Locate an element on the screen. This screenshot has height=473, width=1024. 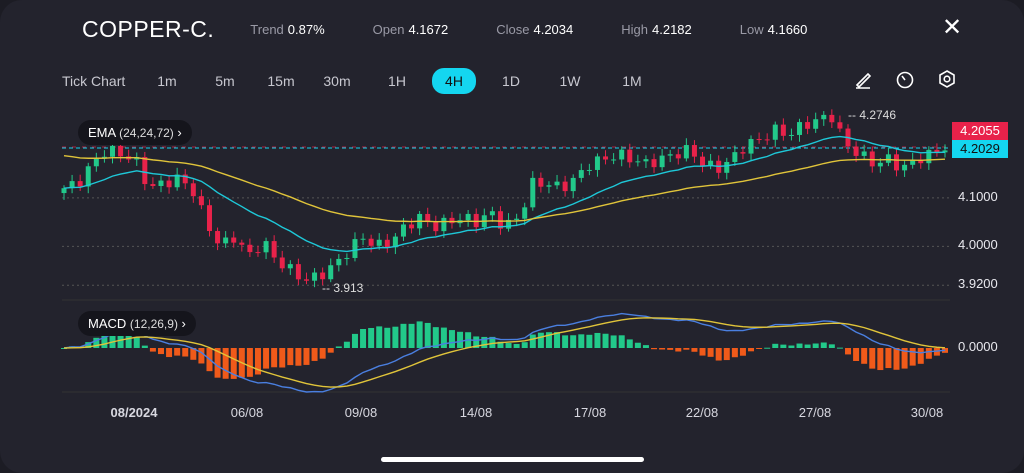
tab-4h: 4H is located at coordinates (454, 81).